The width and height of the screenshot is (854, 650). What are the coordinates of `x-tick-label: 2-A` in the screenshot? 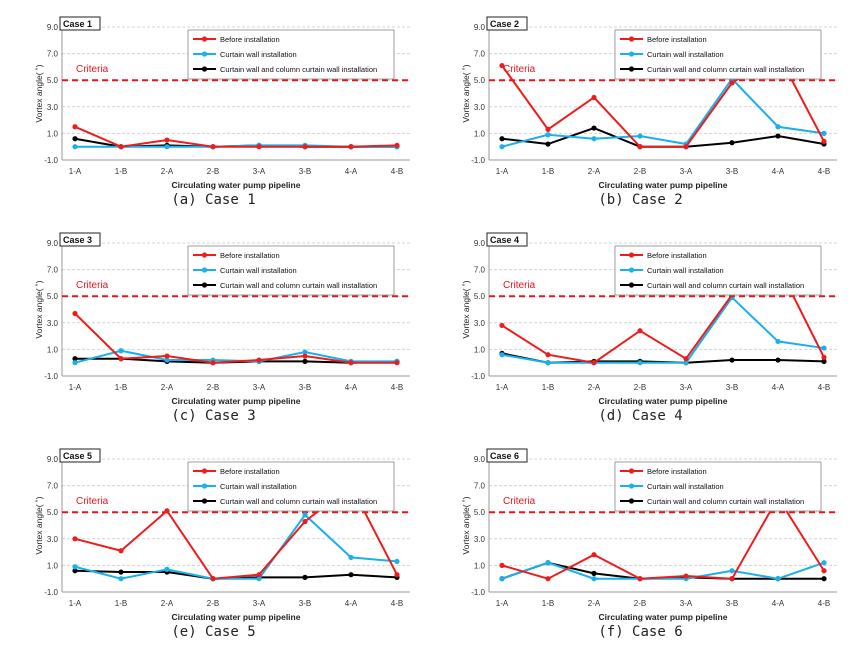 It's located at (594, 387).